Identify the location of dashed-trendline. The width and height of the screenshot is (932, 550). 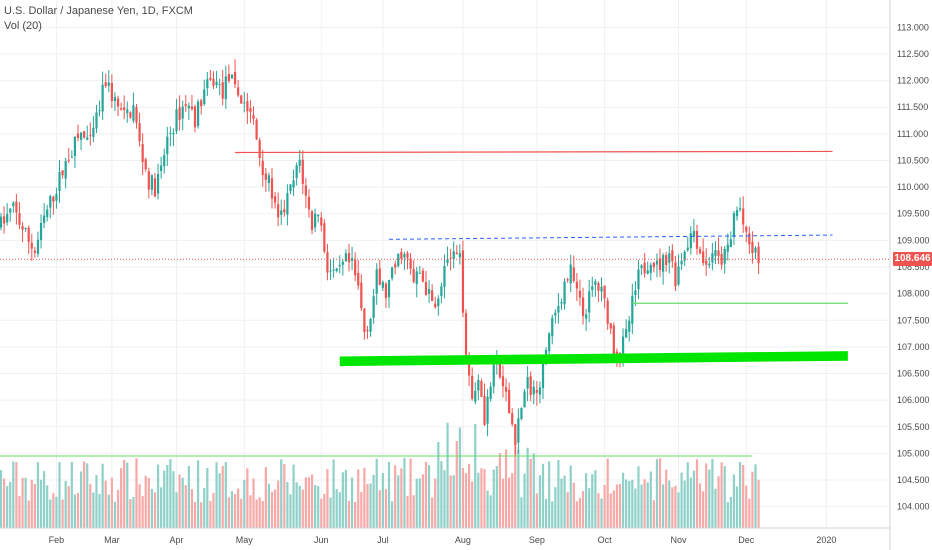
(611, 237).